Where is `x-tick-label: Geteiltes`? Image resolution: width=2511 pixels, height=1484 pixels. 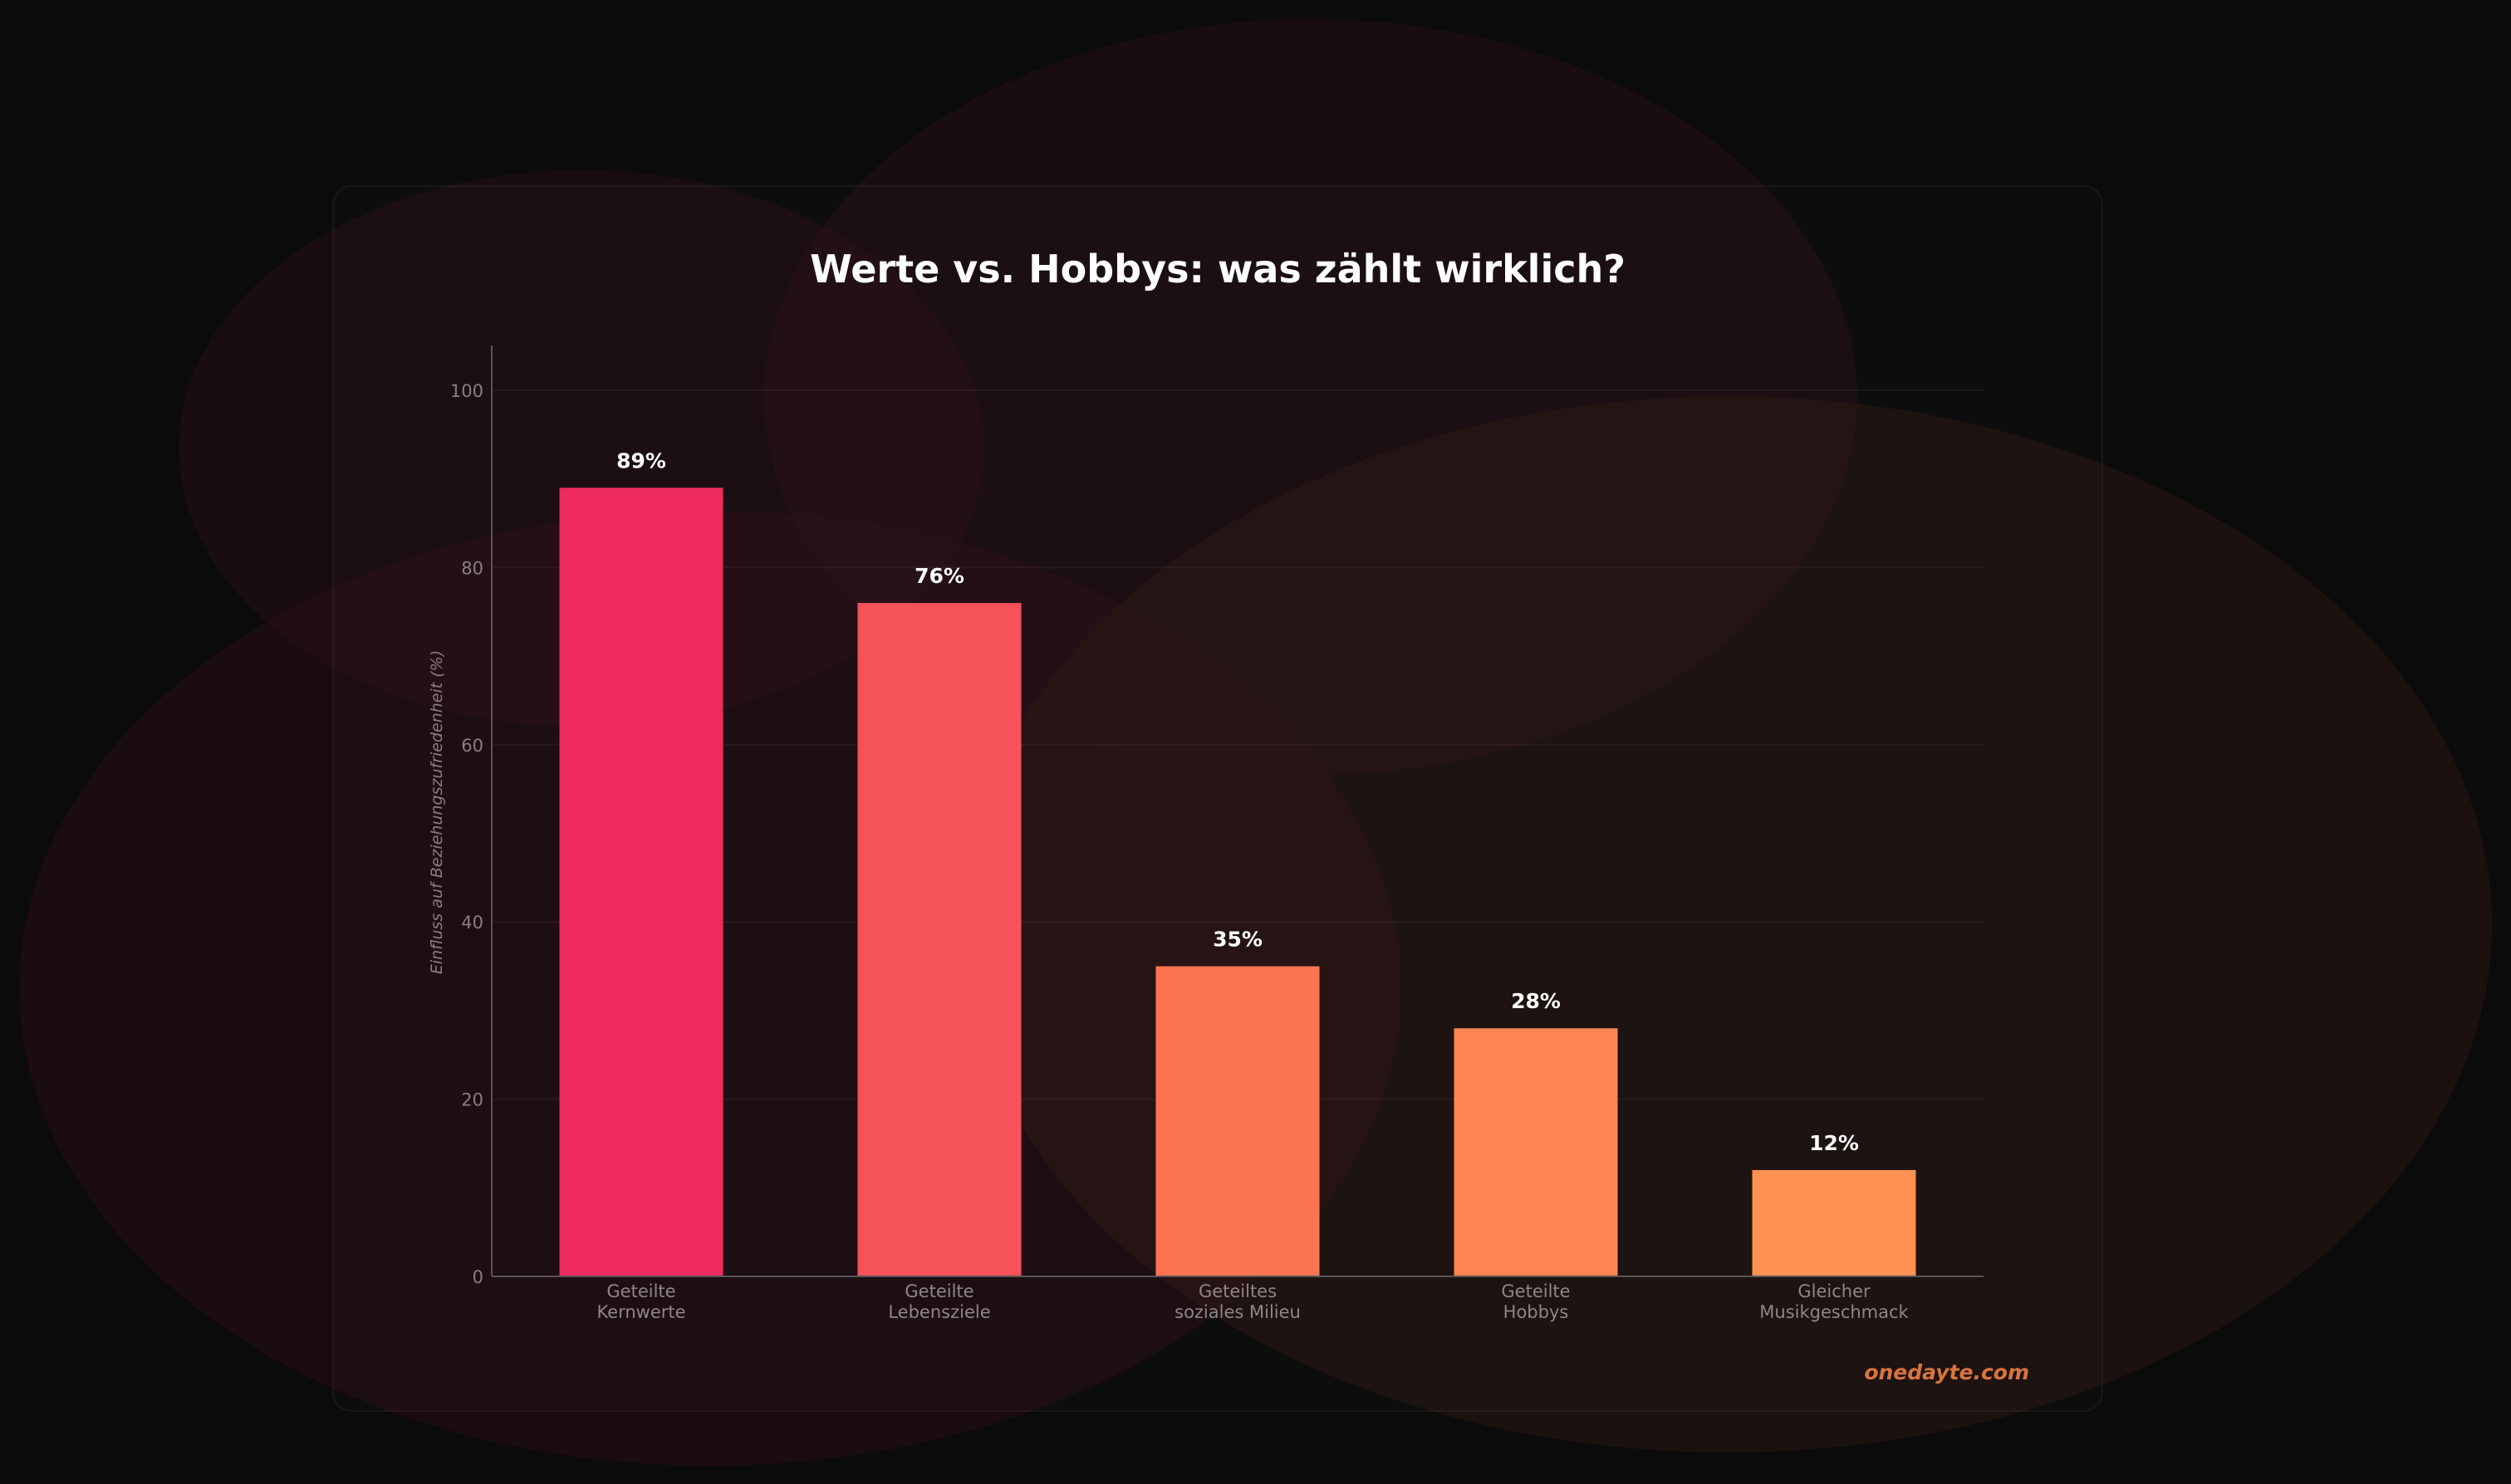
x-tick-label: Geteiltes is located at coordinates (1238, 1291).